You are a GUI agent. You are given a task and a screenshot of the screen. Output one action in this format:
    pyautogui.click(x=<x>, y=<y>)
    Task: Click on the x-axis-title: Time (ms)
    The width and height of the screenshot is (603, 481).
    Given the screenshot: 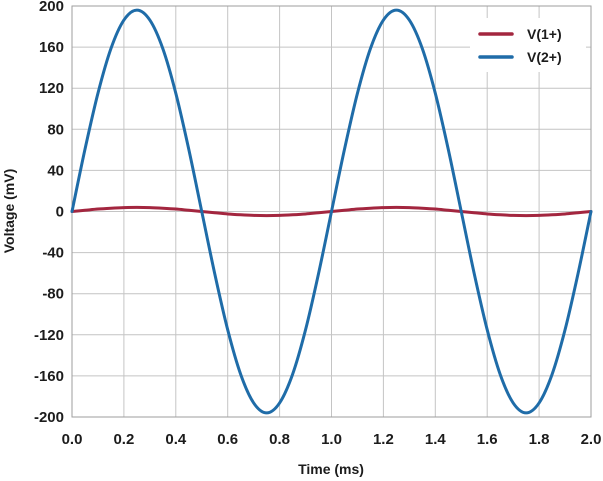 What is the action you would take?
    pyautogui.click(x=331, y=469)
    